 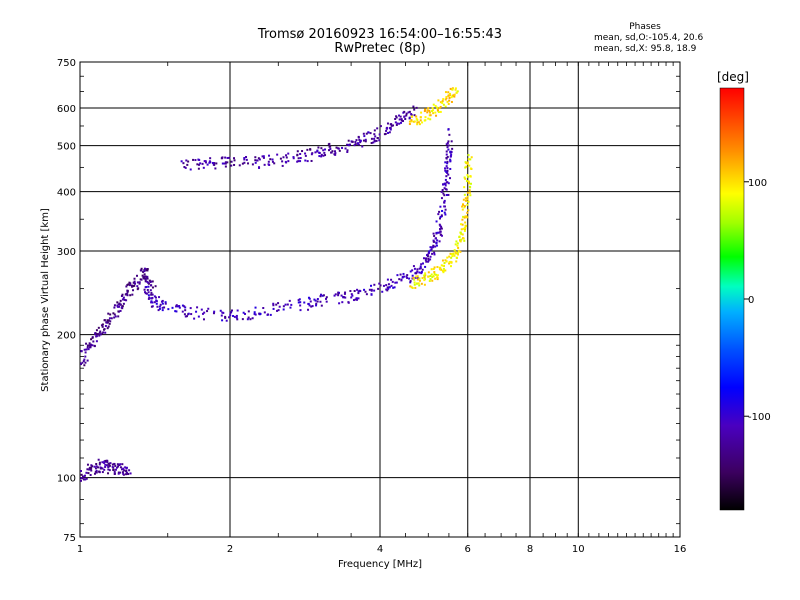 I want to click on y-tick-label: 300, so click(x=66, y=252).